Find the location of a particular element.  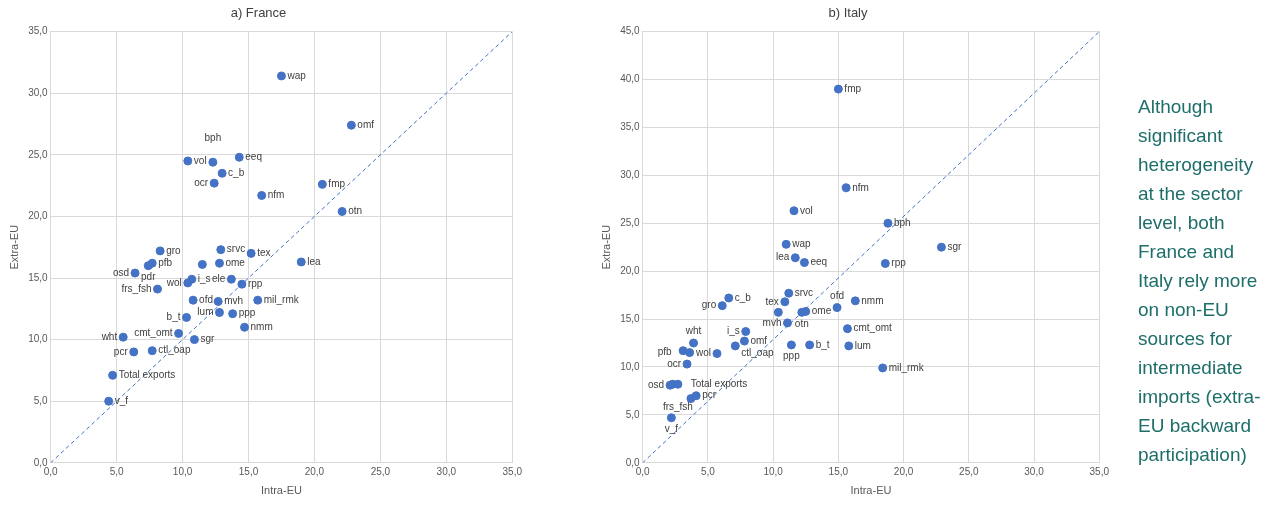

annotation: nmm is located at coordinates (872, 300).